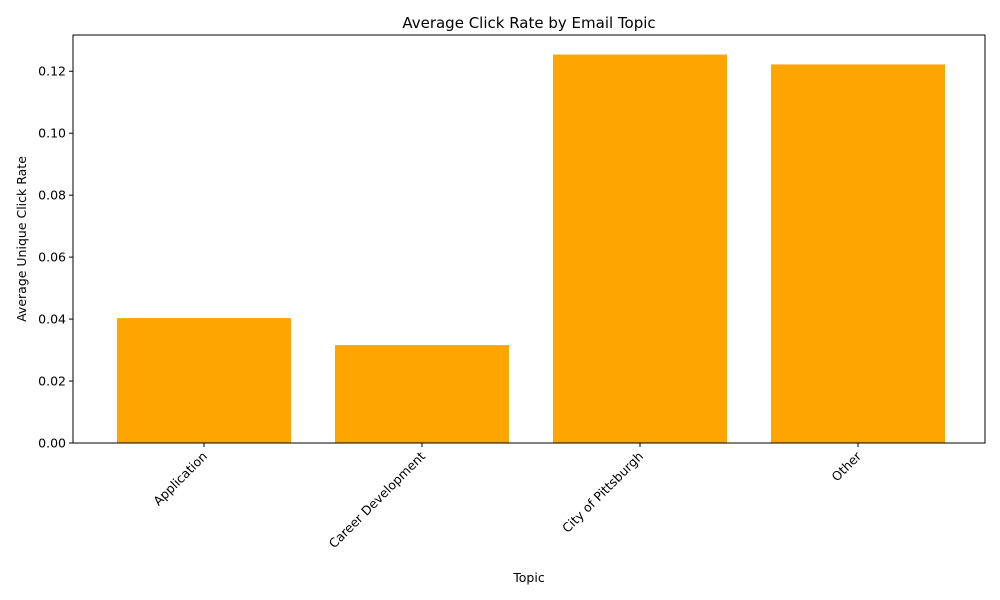 The image size is (1000, 600). I want to click on bar-city-of-pittsburgh, so click(640, 248).